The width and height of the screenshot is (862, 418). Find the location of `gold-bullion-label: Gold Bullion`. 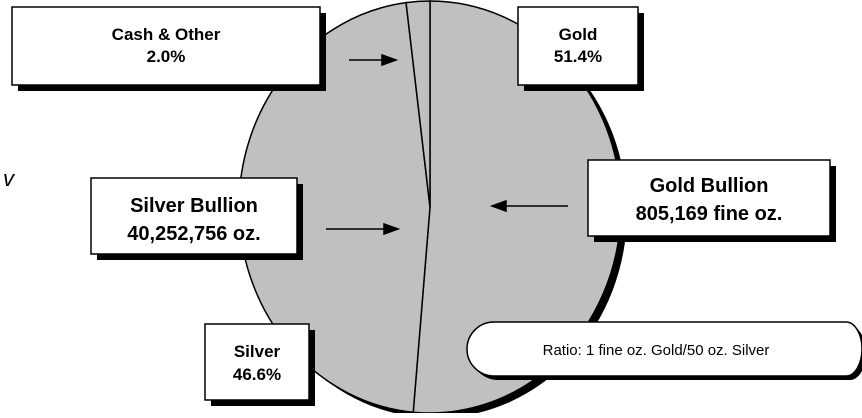

gold-bullion-label: Gold Bullion is located at coordinates (709, 186).